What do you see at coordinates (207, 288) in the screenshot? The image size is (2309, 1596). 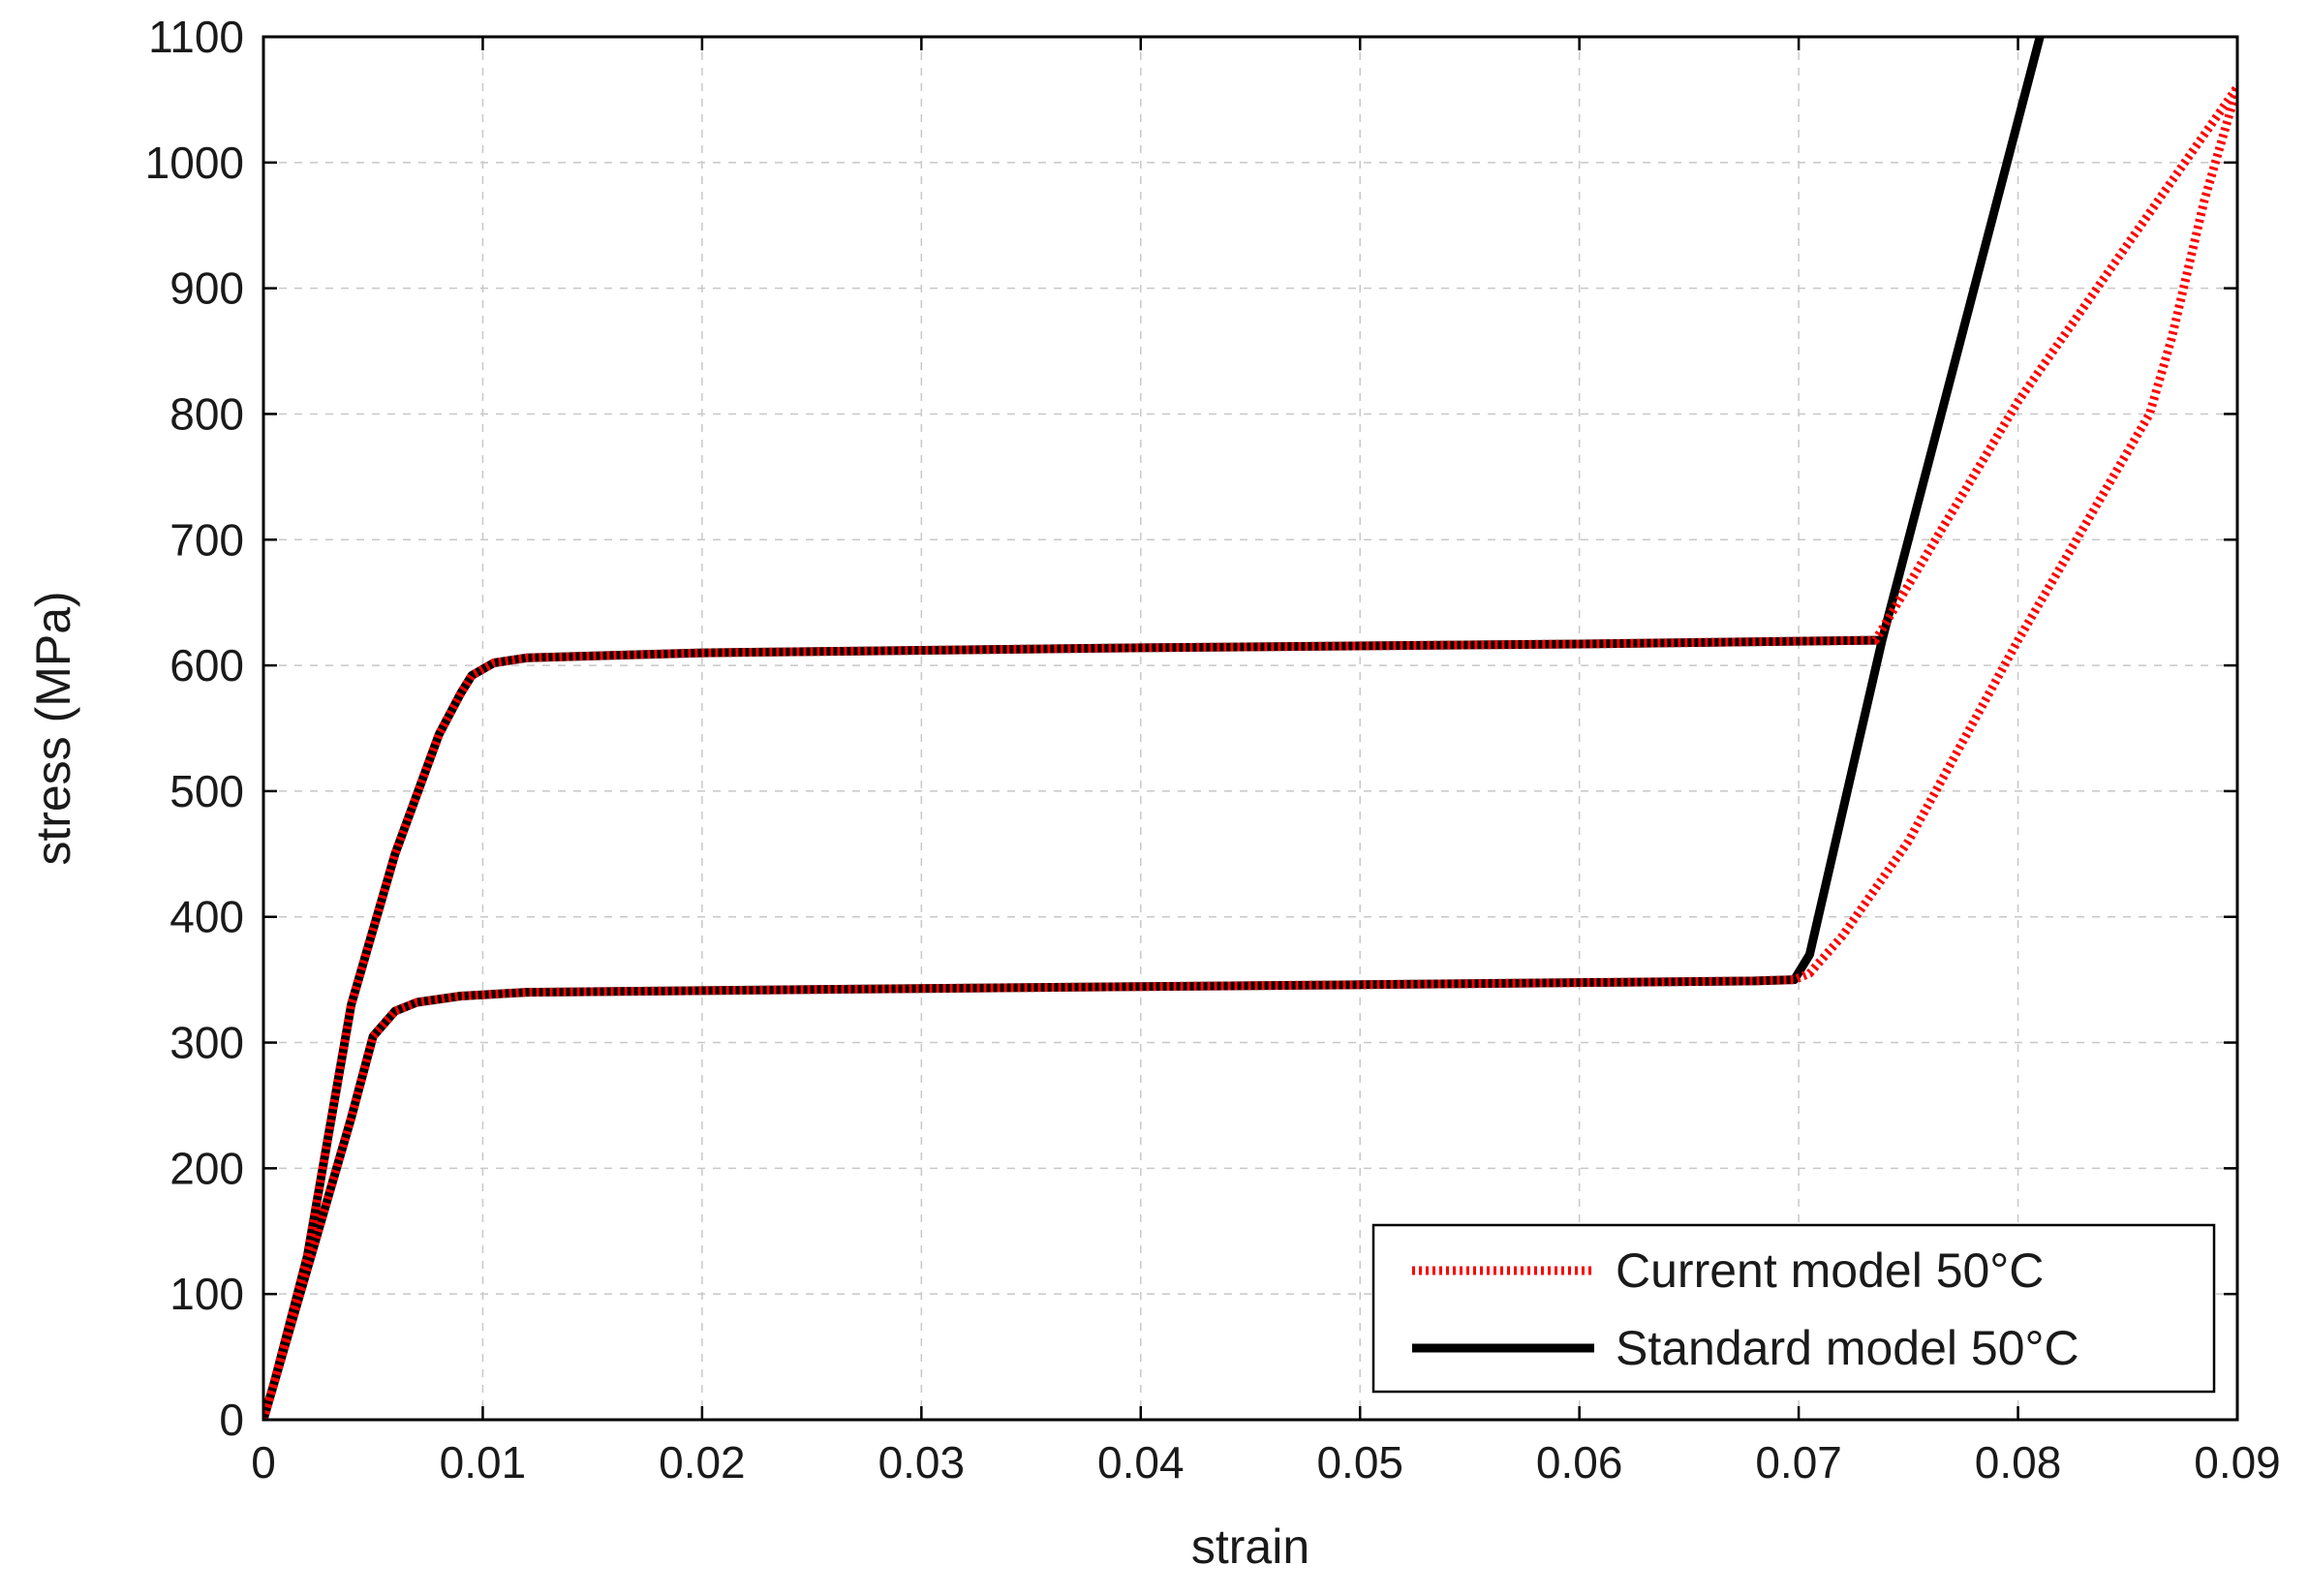 I see `y-tick-label: 900` at bounding box center [207, 288].